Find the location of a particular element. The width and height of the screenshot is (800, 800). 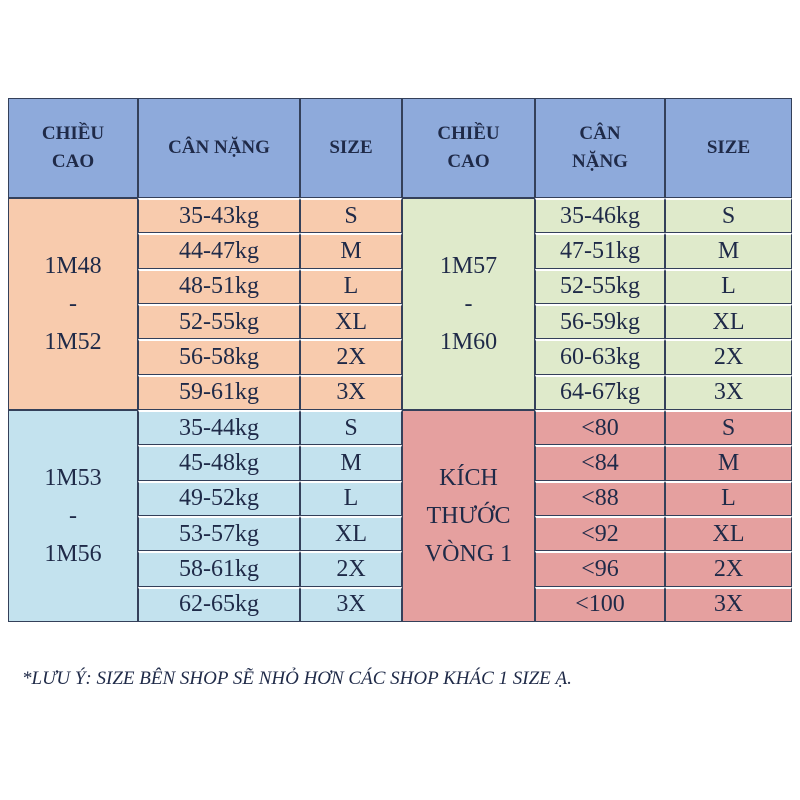

table-cell: 45-48kg is located at coordinates (219, 463).